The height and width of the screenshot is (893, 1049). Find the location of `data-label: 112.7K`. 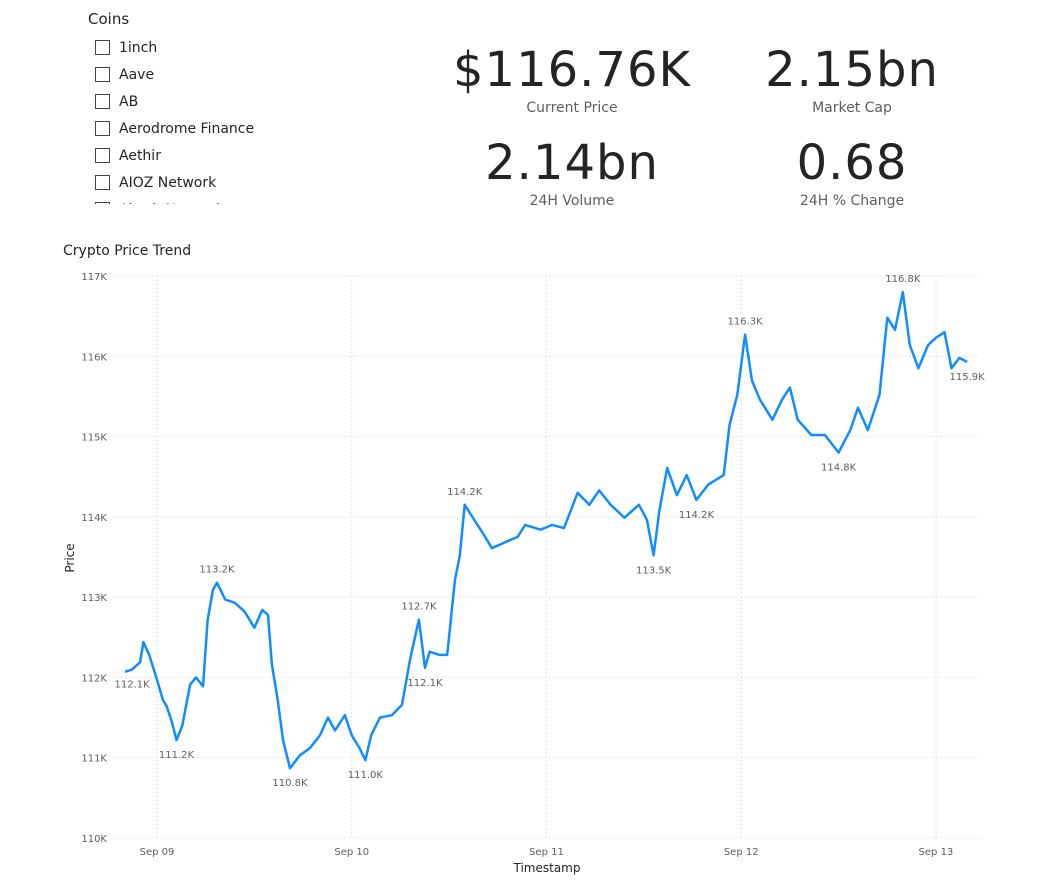

data-label: 112.7K is located at coordinates (419, 607).